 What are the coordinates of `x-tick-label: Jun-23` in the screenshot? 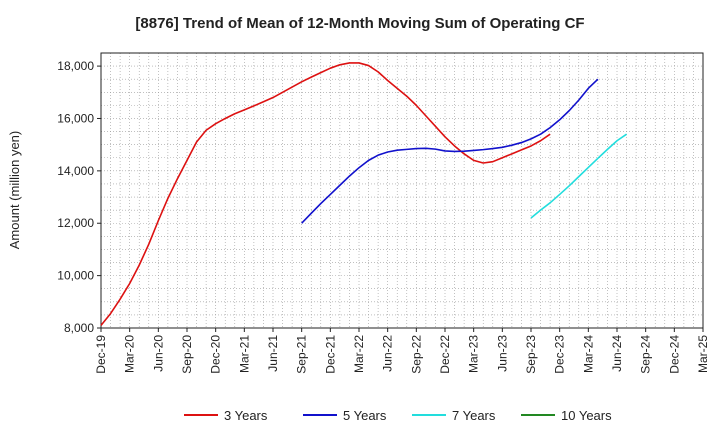 It's located at (502, 353).